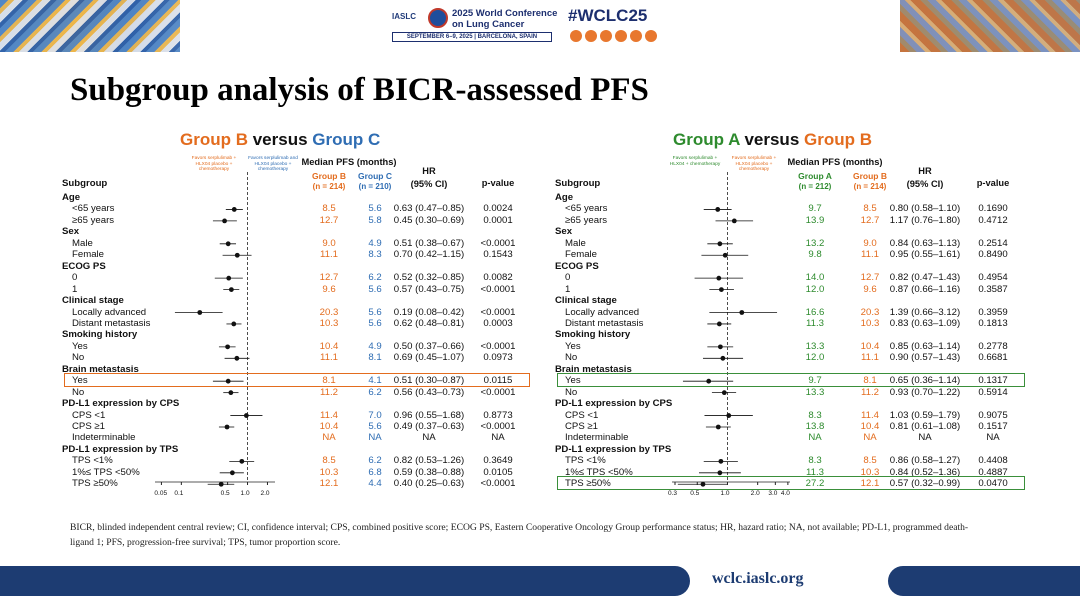  What do you see at coordinates (429, 289) in the screenshot?
I see `hazard-ratio-ci: 0.57 (0.43–0.75)` at bounding box center [429, 289].